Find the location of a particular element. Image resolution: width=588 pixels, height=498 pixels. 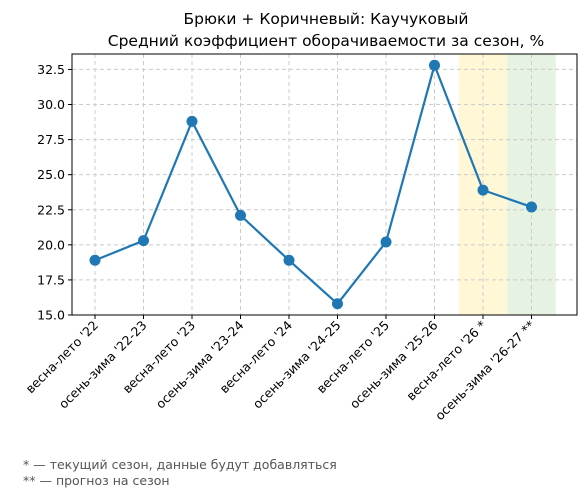

y-tick-label-5: 27.5 is located at coordinates (51, 139).